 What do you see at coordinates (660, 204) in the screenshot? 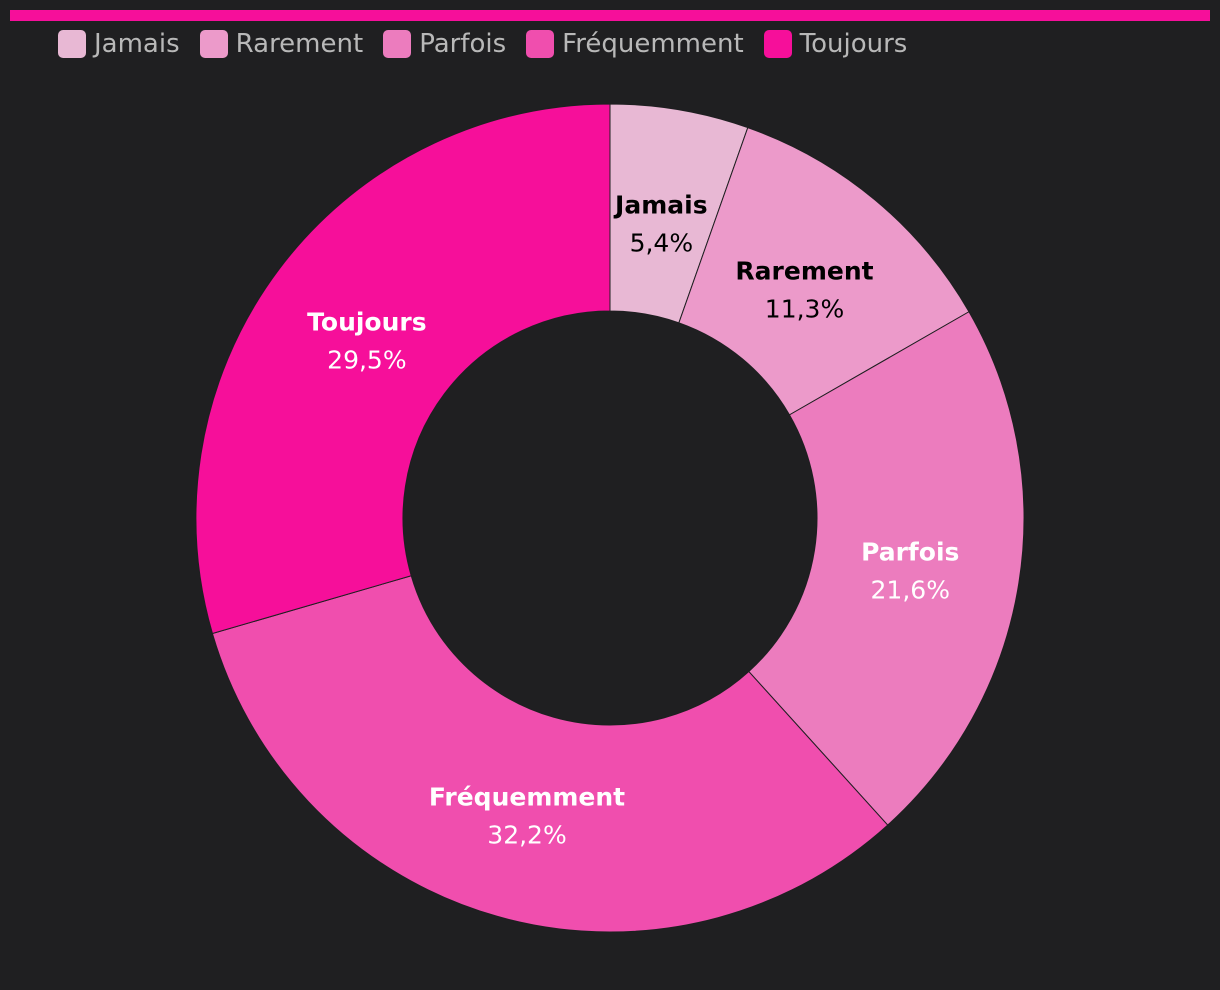
I see `slice-label-jamais: Jamais` at bounding box center [660, 204].